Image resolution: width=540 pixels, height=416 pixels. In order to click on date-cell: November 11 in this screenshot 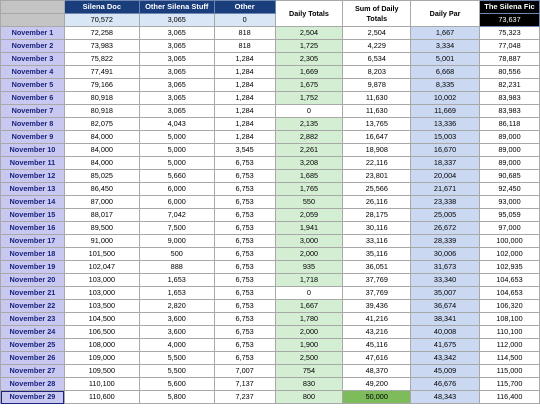, I will do `click(32, 163)`.